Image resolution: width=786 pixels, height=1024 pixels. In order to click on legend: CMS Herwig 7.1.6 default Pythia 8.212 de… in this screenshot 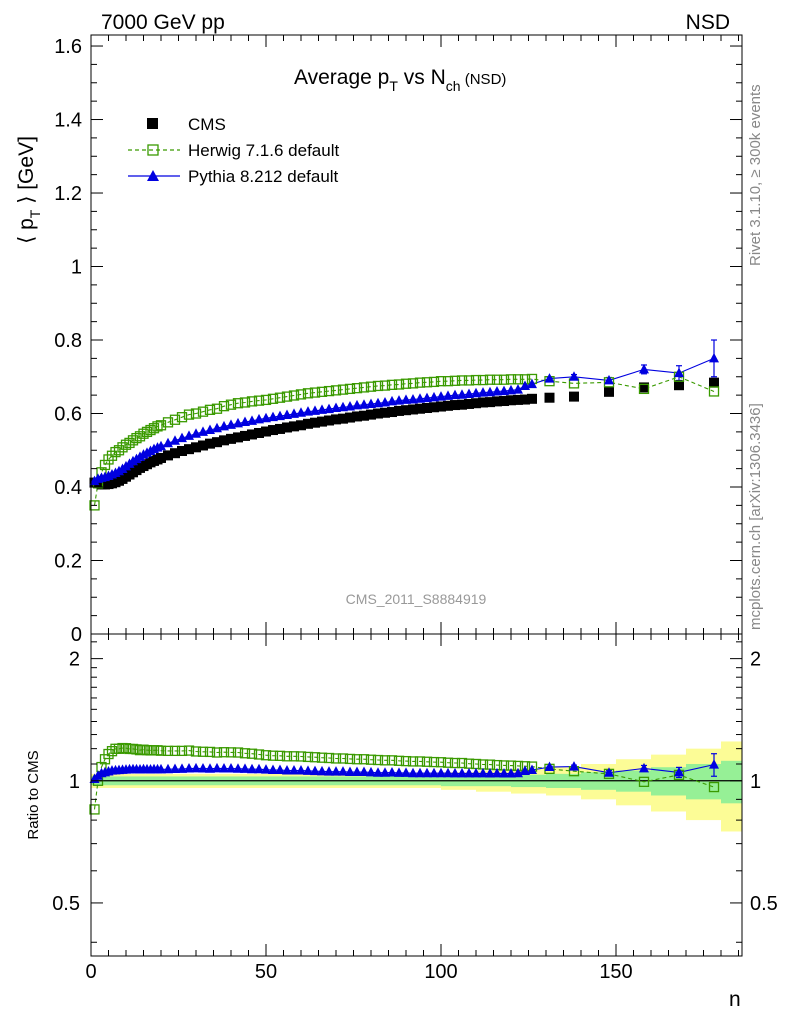, I will do `click(233, 150)`.